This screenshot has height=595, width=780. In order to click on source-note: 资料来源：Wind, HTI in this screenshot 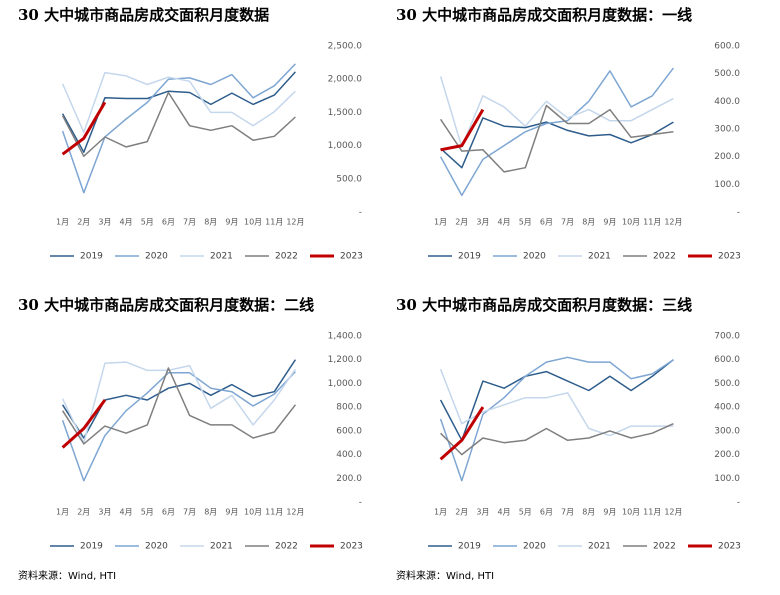, I will do `click(445, 575)`.